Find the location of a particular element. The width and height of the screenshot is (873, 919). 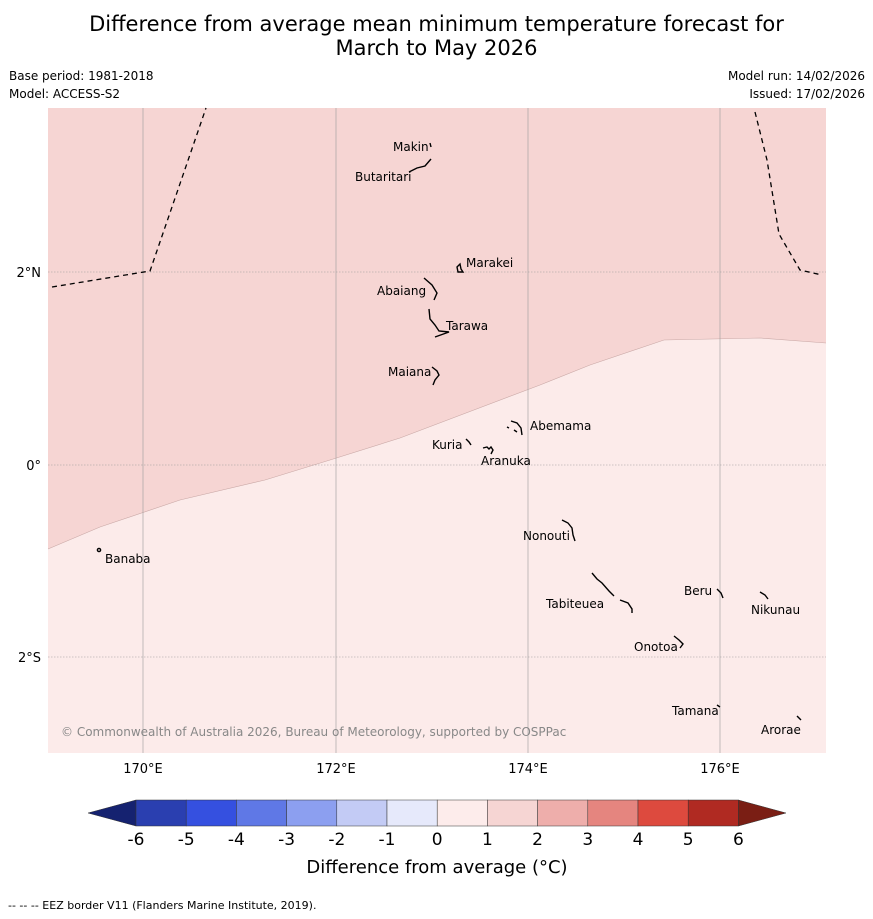

colorbar-tick-label: 6 is located at coordinates (738, 840).